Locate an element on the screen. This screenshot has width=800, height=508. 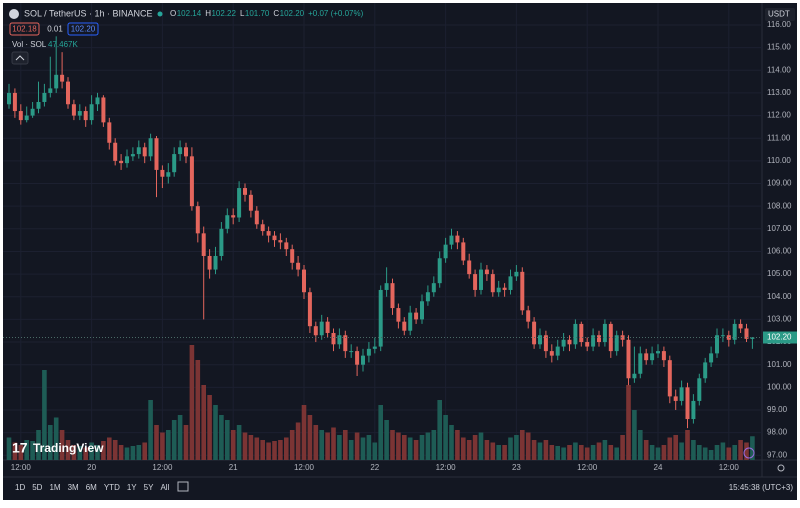
logo: TradingView is located at coordinates (68, 448).